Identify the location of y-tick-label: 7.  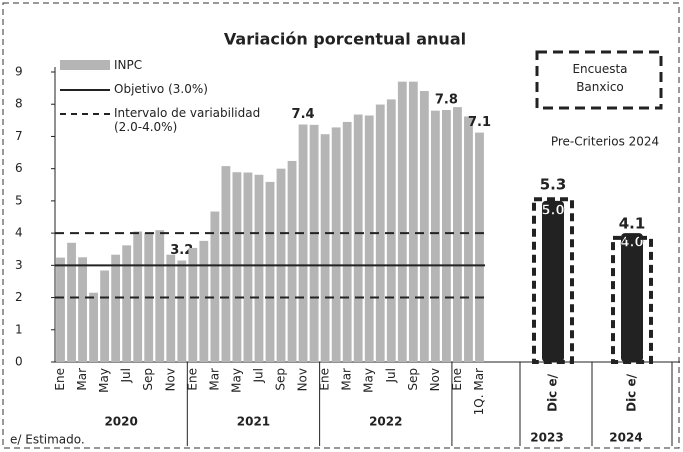
(19, 136).